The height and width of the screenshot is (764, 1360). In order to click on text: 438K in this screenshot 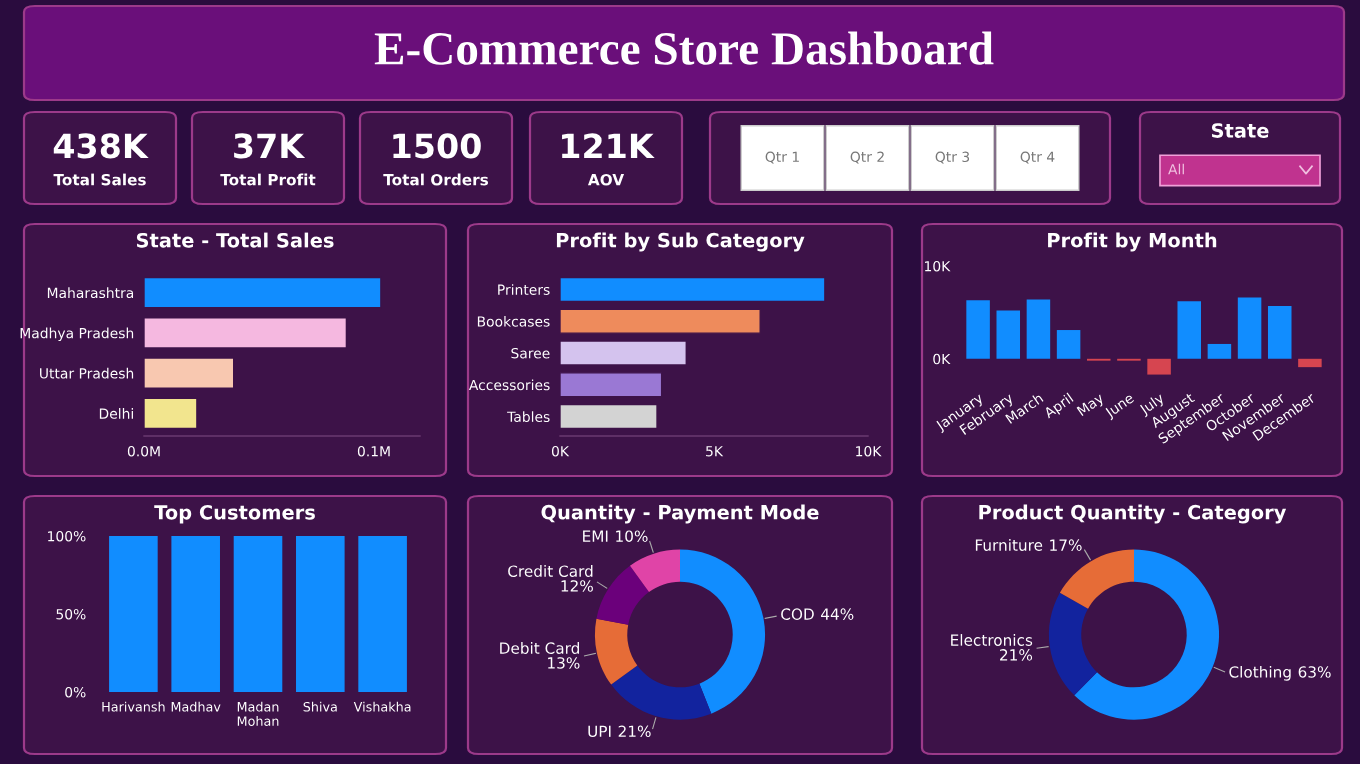, I will do `click(101, 146)`.